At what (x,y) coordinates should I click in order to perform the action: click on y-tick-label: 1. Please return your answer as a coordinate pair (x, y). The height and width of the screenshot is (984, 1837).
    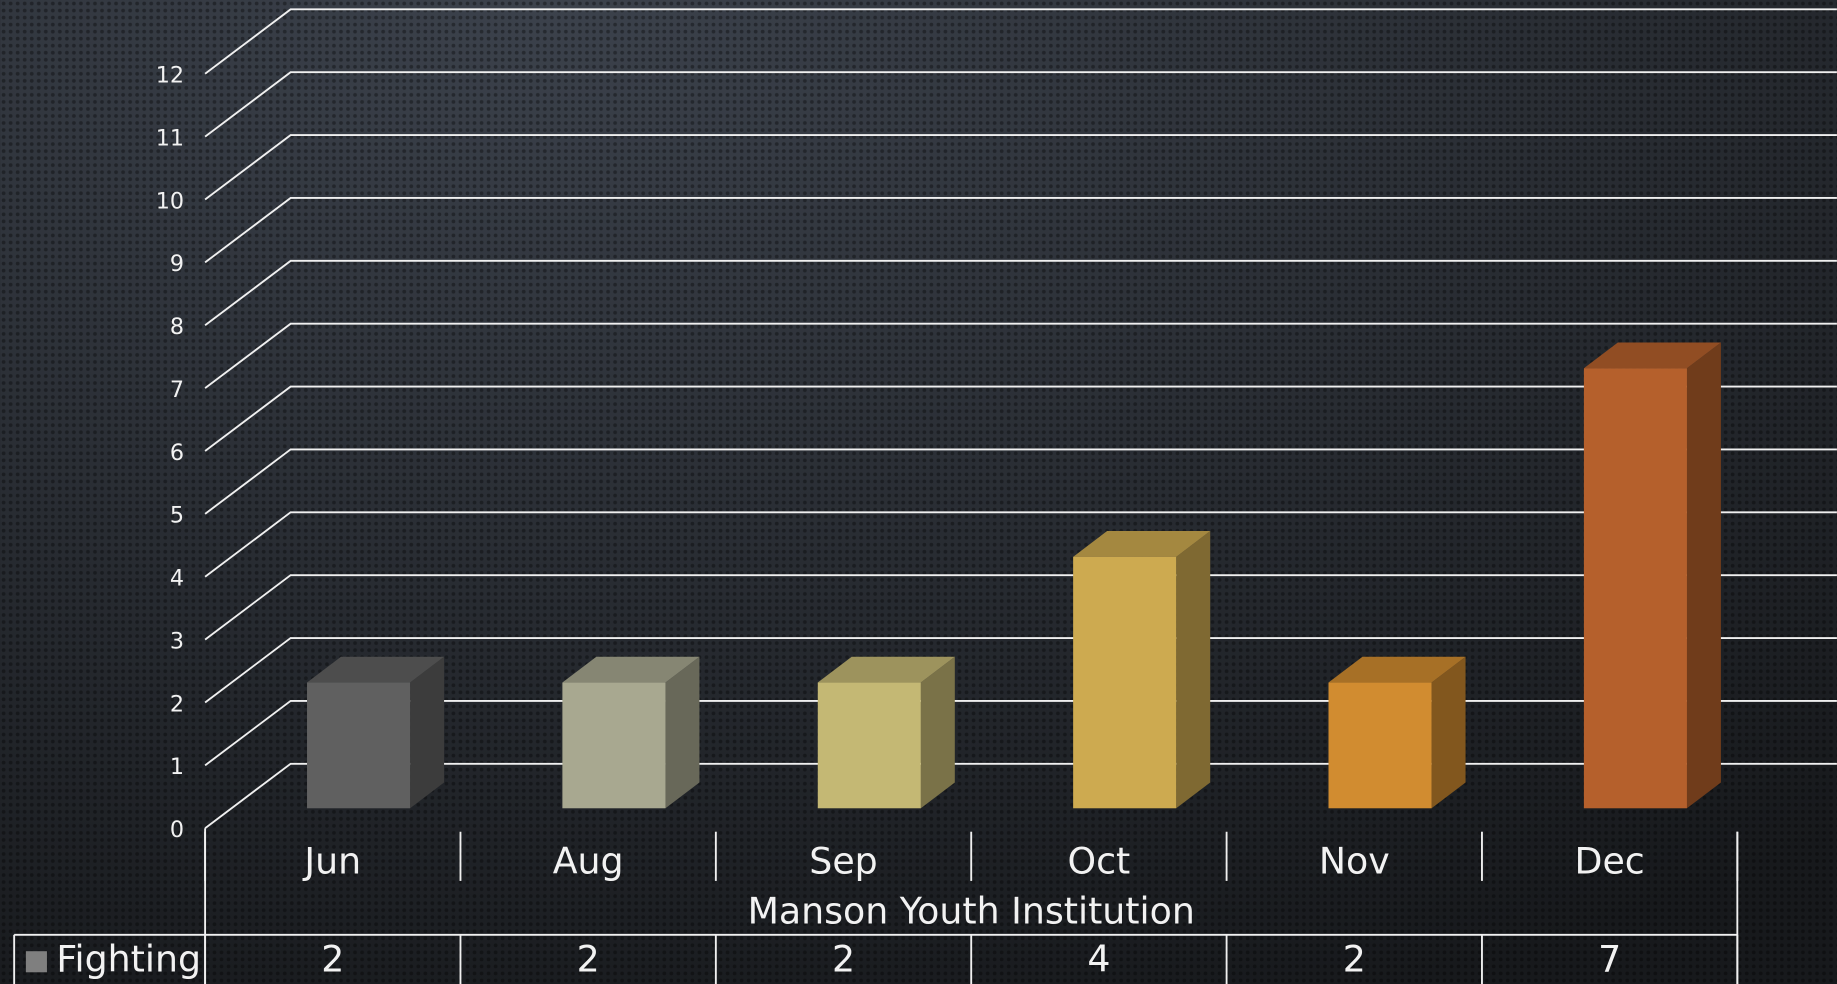
    Looking at the image, I should click on (177, 767).